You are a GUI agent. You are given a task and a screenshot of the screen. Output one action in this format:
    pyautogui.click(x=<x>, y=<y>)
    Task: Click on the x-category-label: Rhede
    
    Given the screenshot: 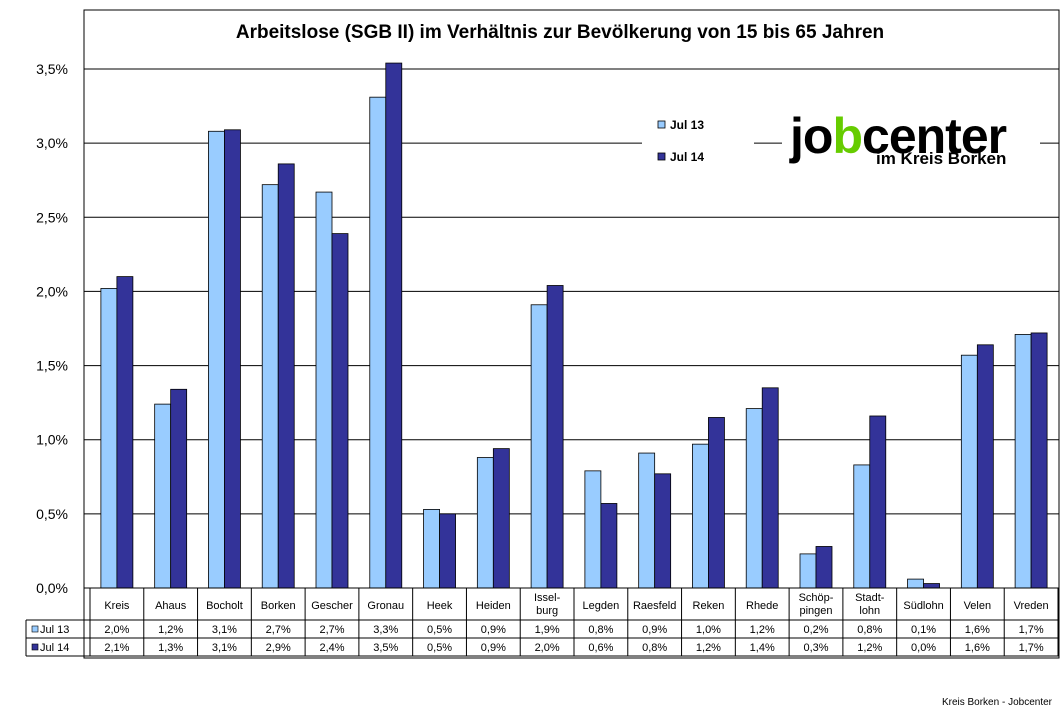 What is the action you would take?
    pyautogui.click(x=762, y=606)
    